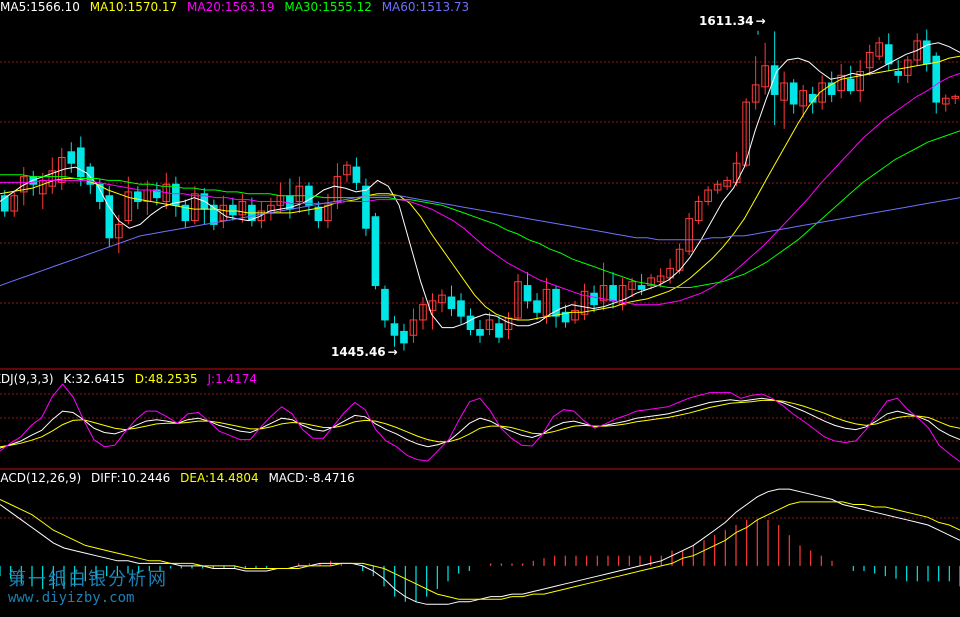 The height and width of the screenshot is (617, 960). What do you see at coordinates (88, 579) in the screenshot?
I see `watermark-title: 第一纸白银分析网` at bounding box center [88, 579].